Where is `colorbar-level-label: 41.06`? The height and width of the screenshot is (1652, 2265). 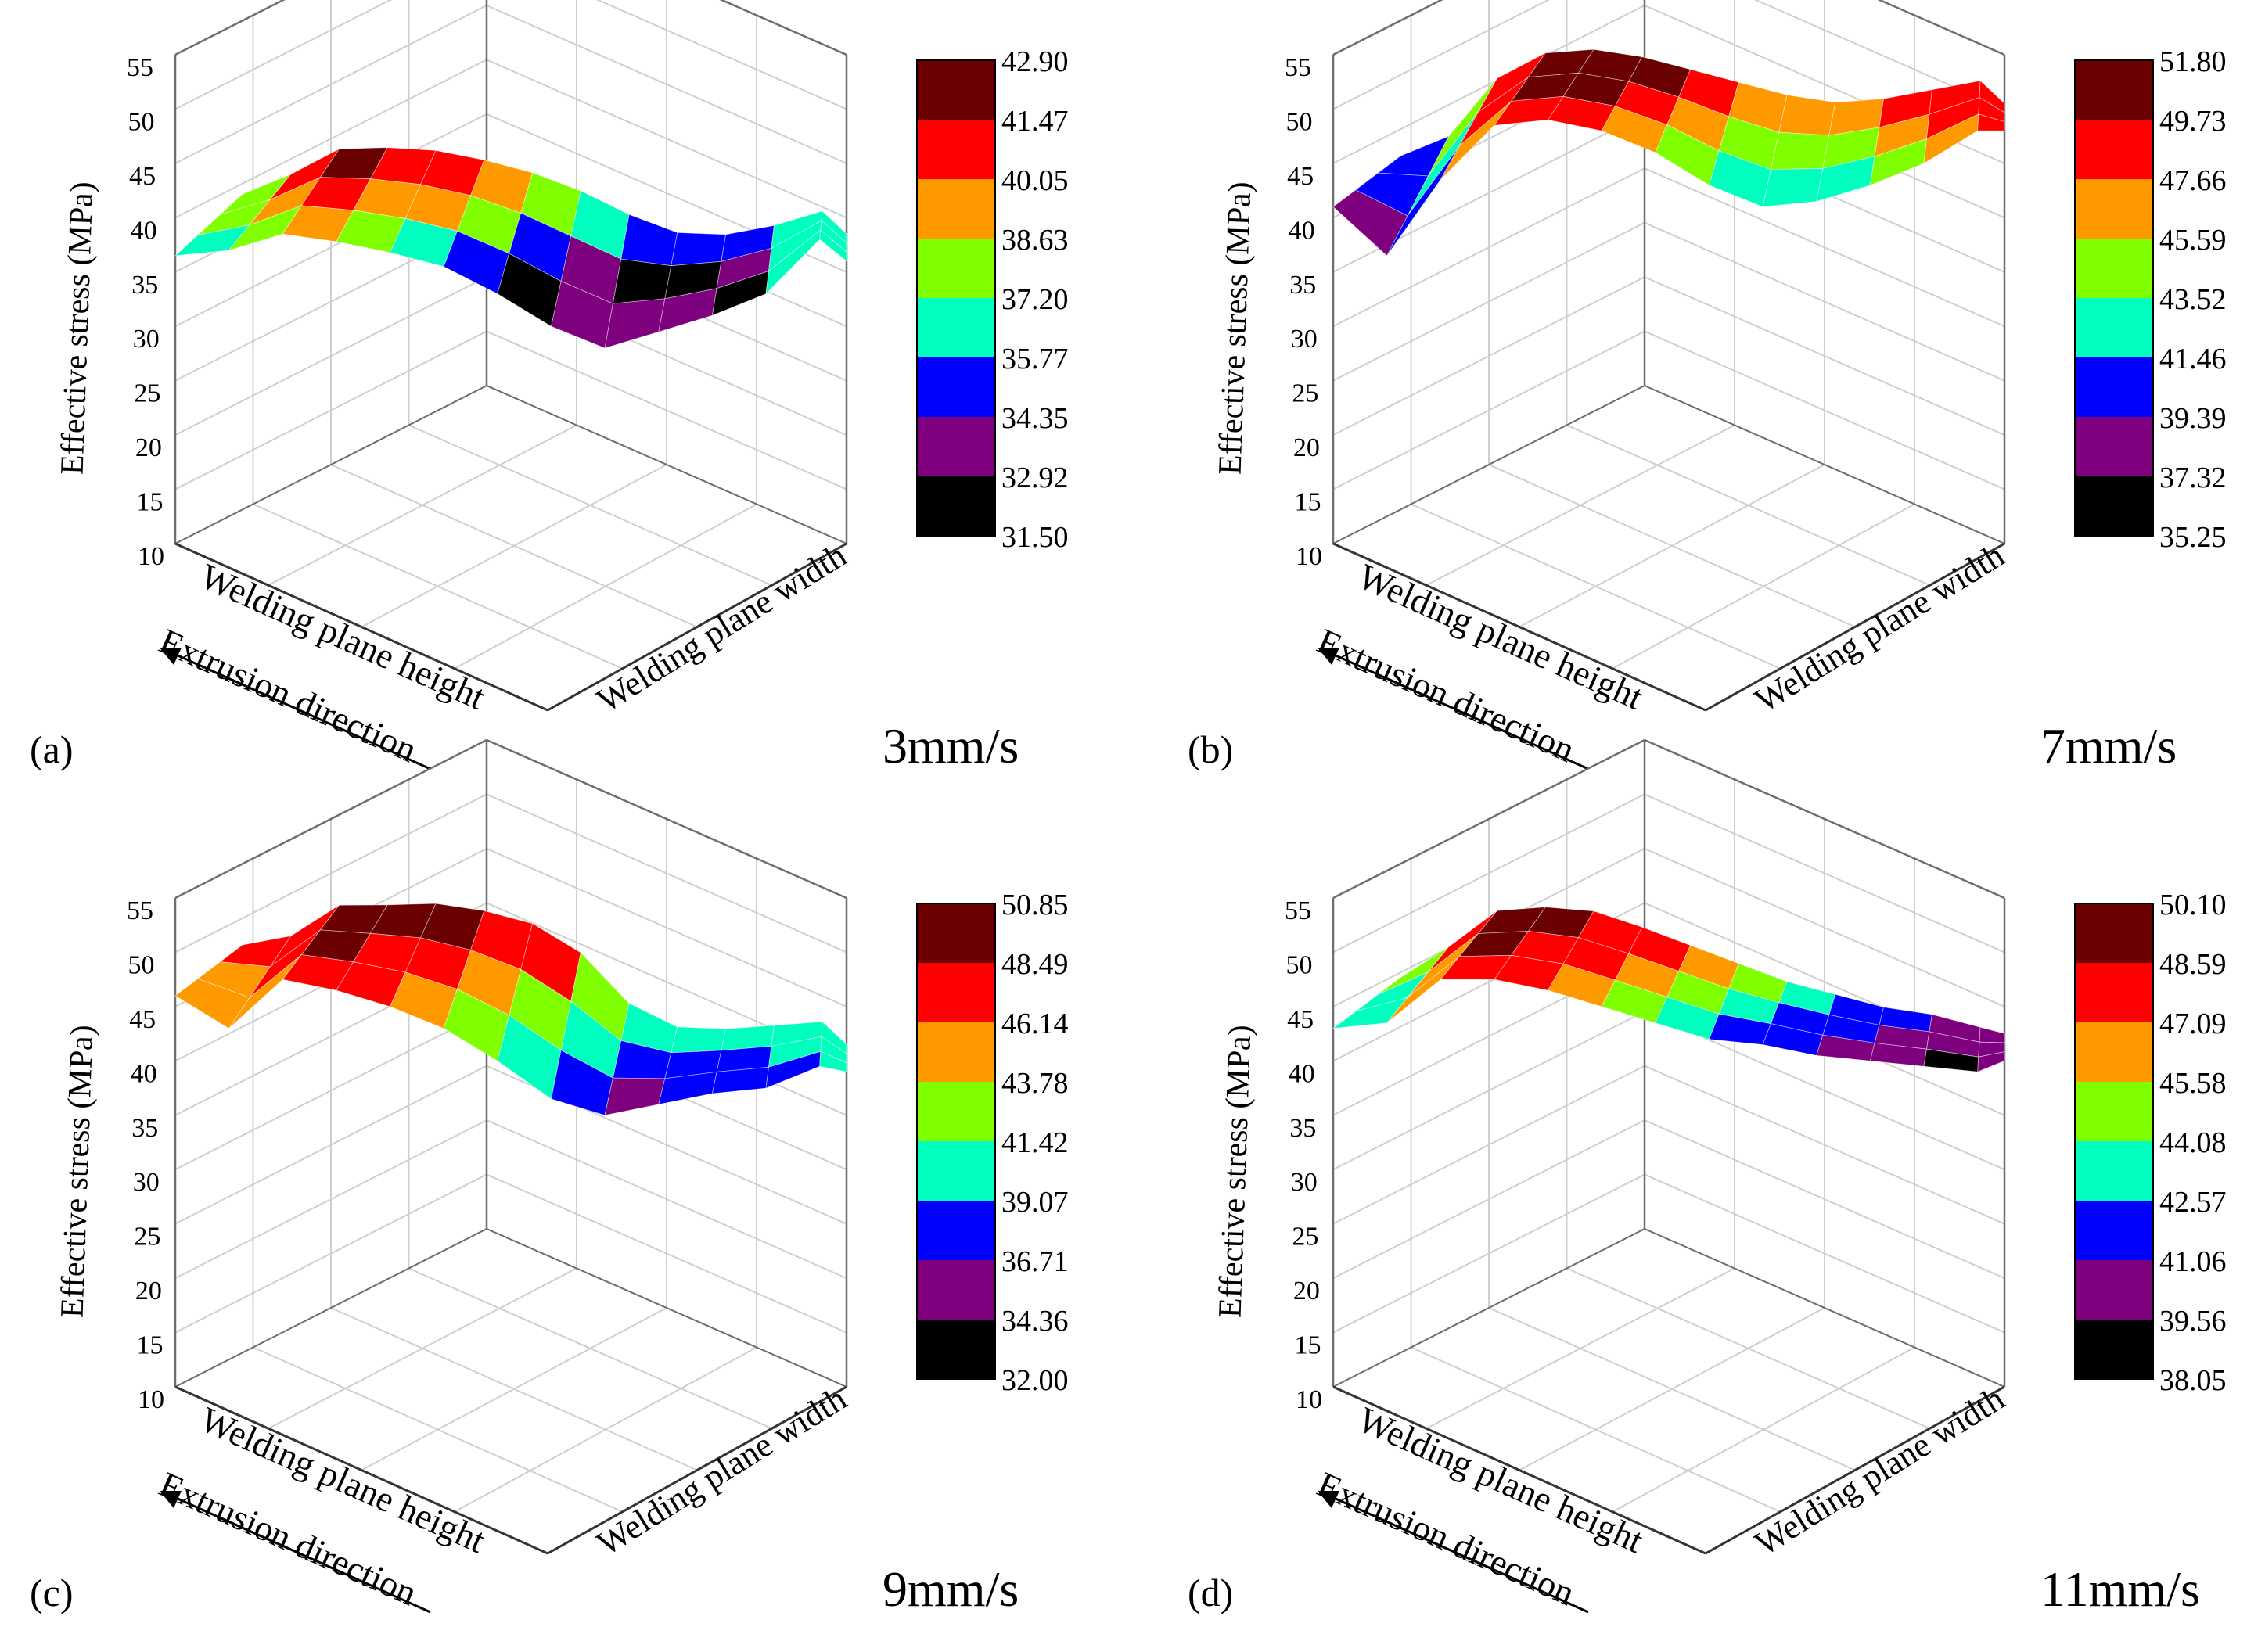 colorbar-level-label: 41.06 is located at coordinates (2193, 1261).